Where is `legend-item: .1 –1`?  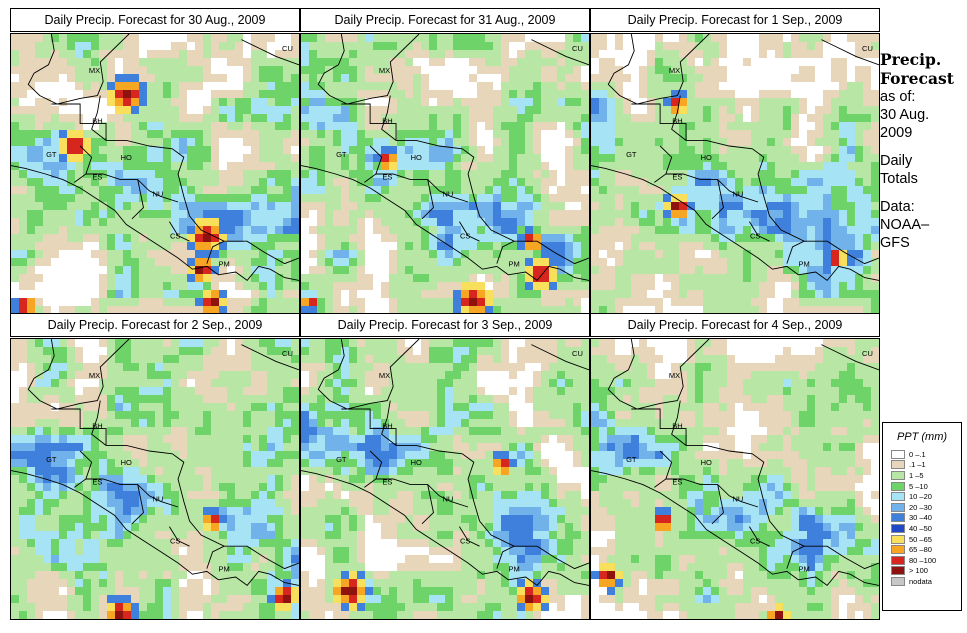 legend-item: .1 –1 is located at coordinates (926, 465).